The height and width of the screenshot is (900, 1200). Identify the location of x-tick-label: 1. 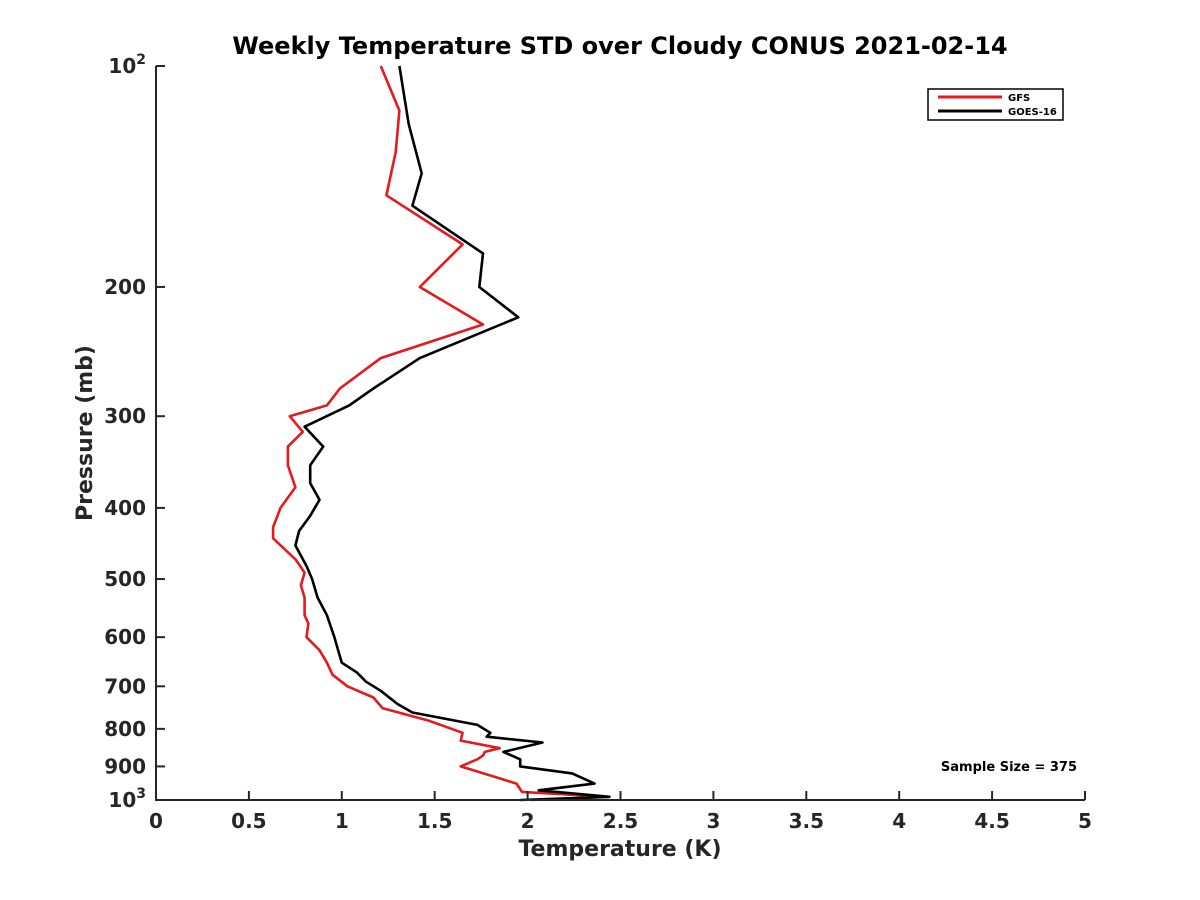
(342, 821).